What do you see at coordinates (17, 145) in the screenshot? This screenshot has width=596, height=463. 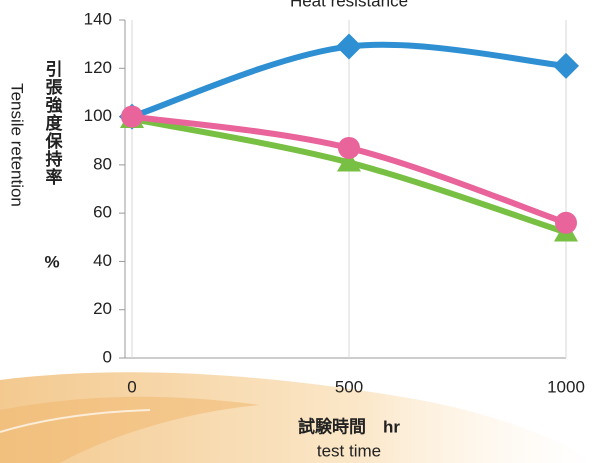 I see `y-axis-label: Tensile retention` at bounding box center [17, 145].